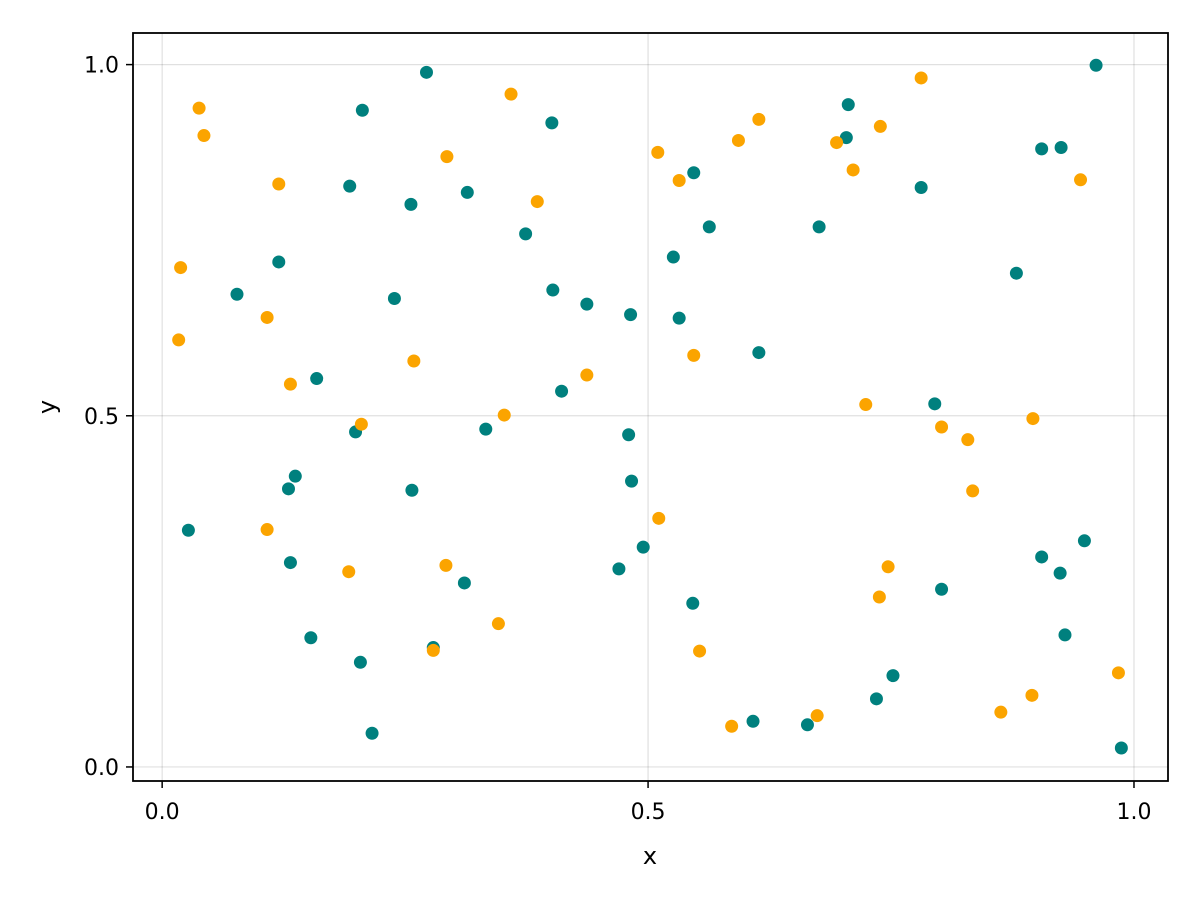 Image resolution: width=1200 pixels, height=900 pixels. I want to click on x-tick-label: 0.5, so click(648, 812).